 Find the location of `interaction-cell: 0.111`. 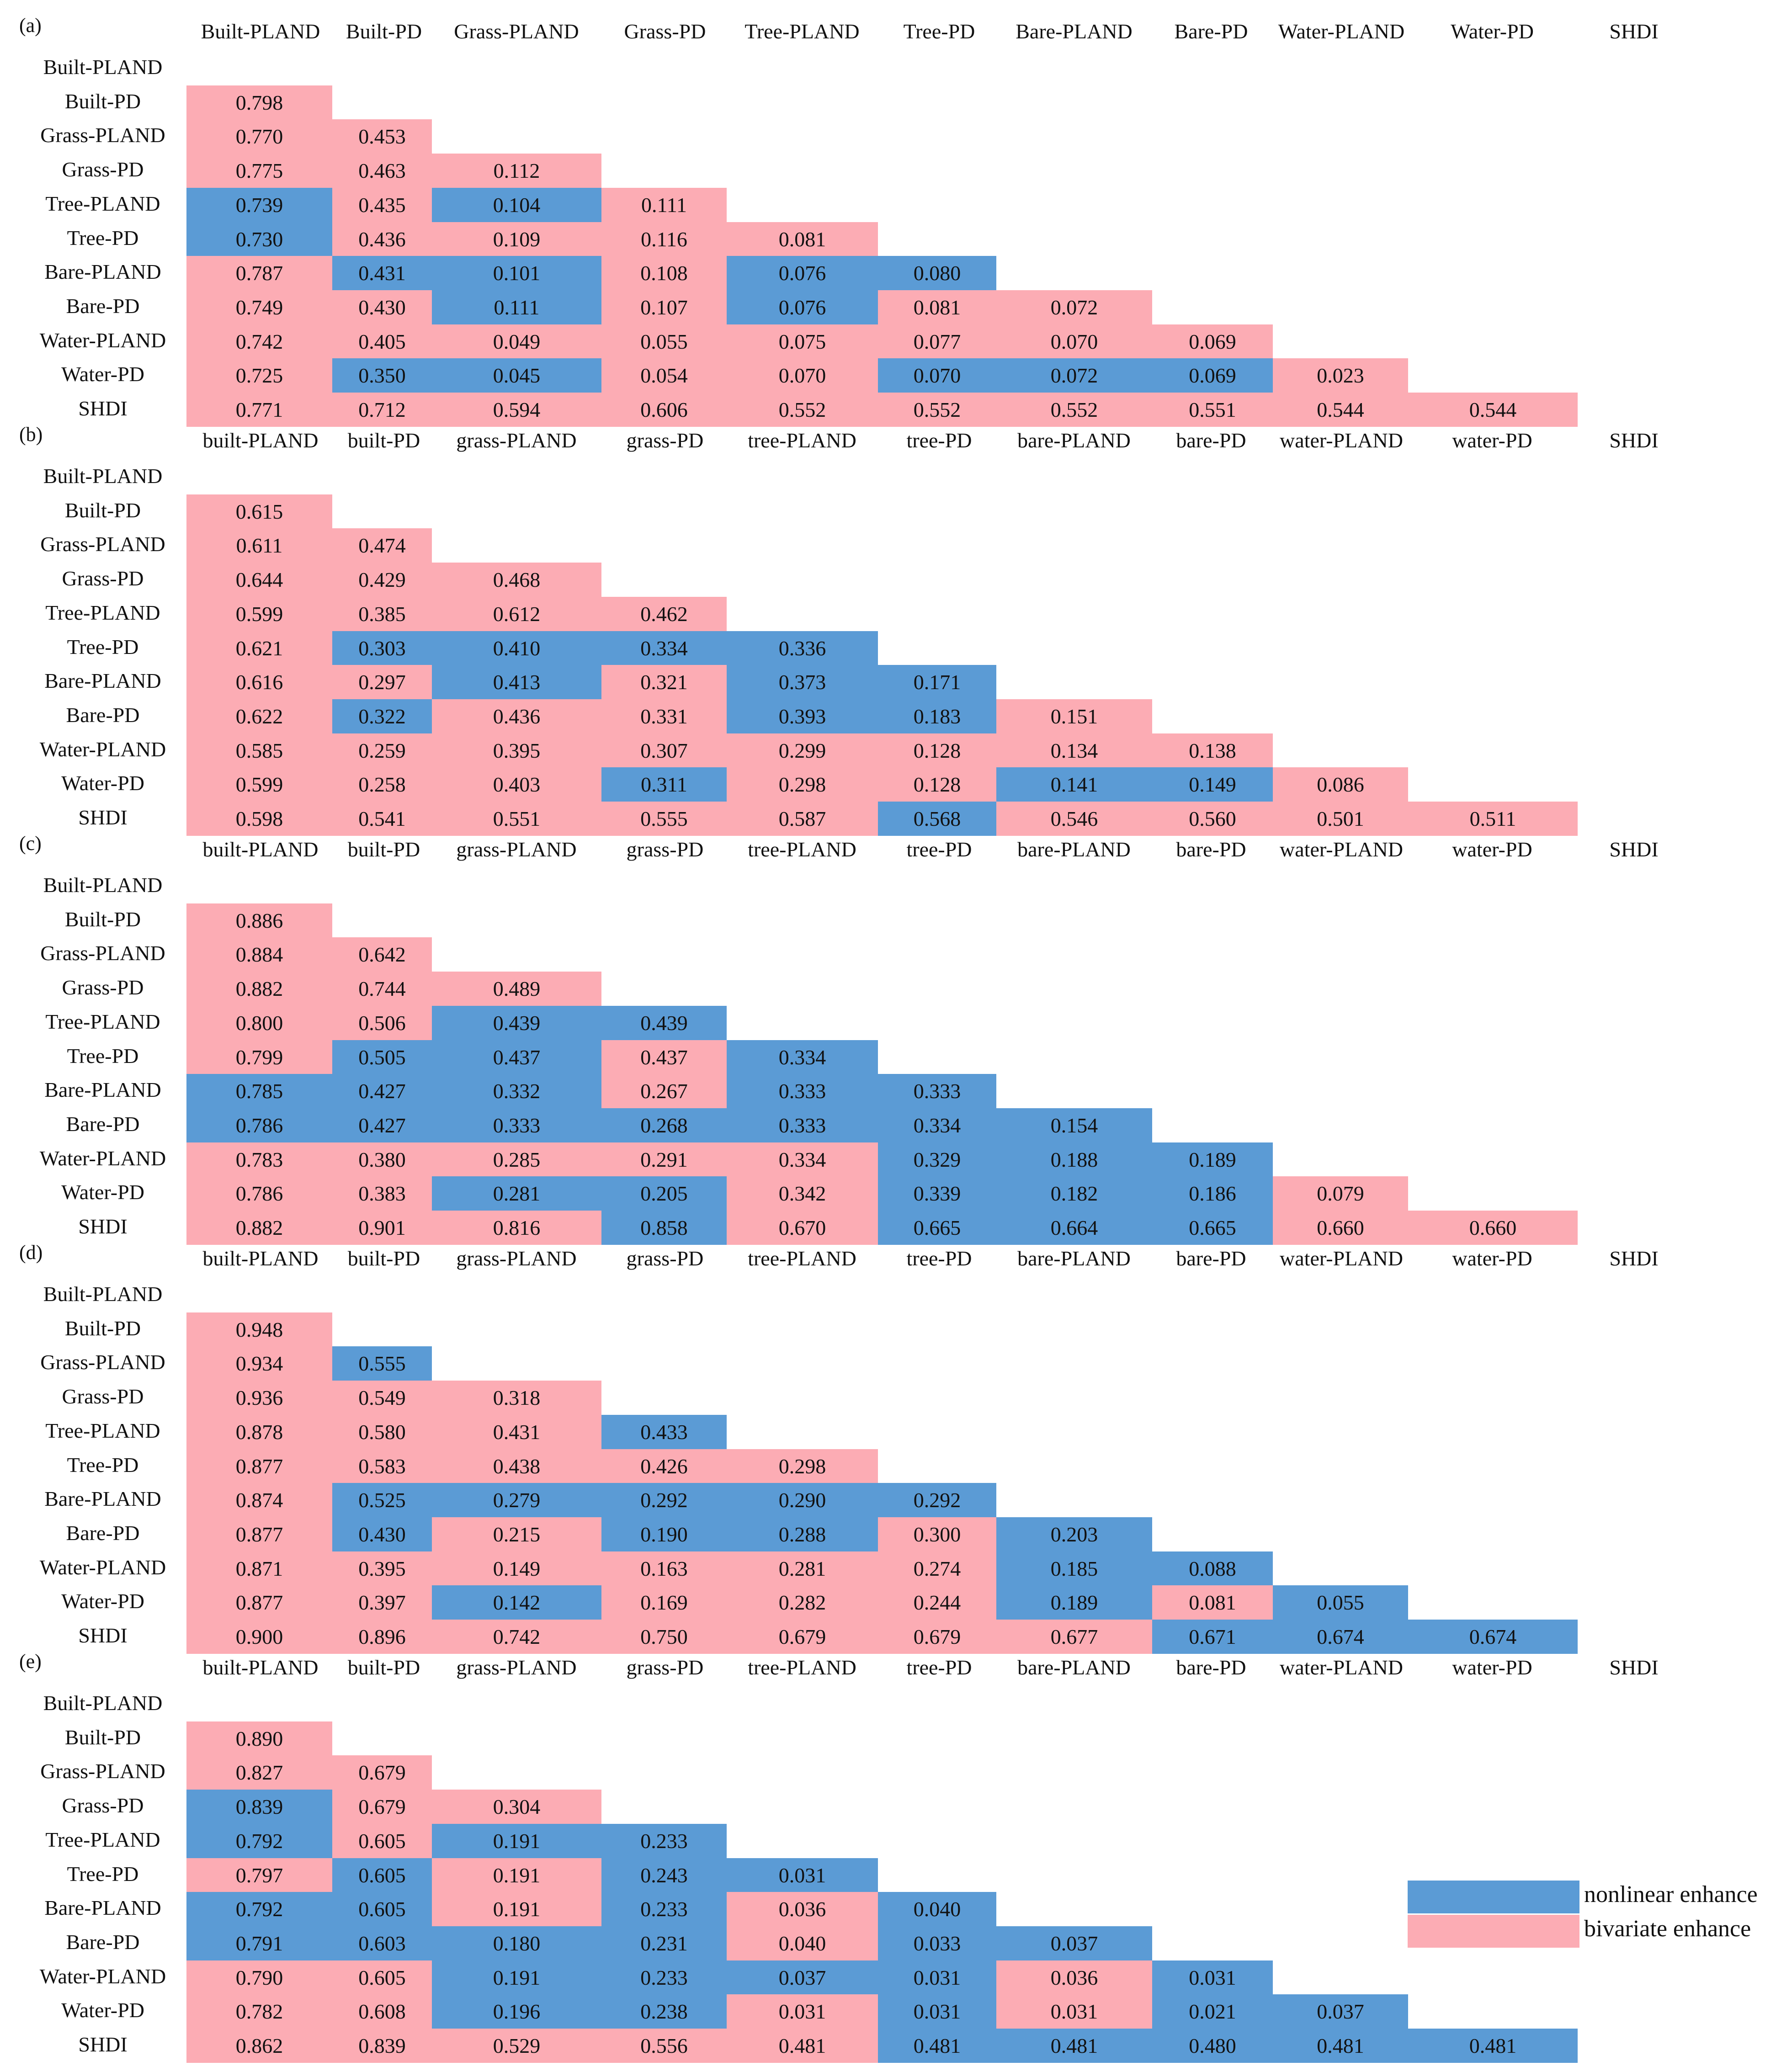

interaction-cell: 0.111 is located at coordinates (516, 307).